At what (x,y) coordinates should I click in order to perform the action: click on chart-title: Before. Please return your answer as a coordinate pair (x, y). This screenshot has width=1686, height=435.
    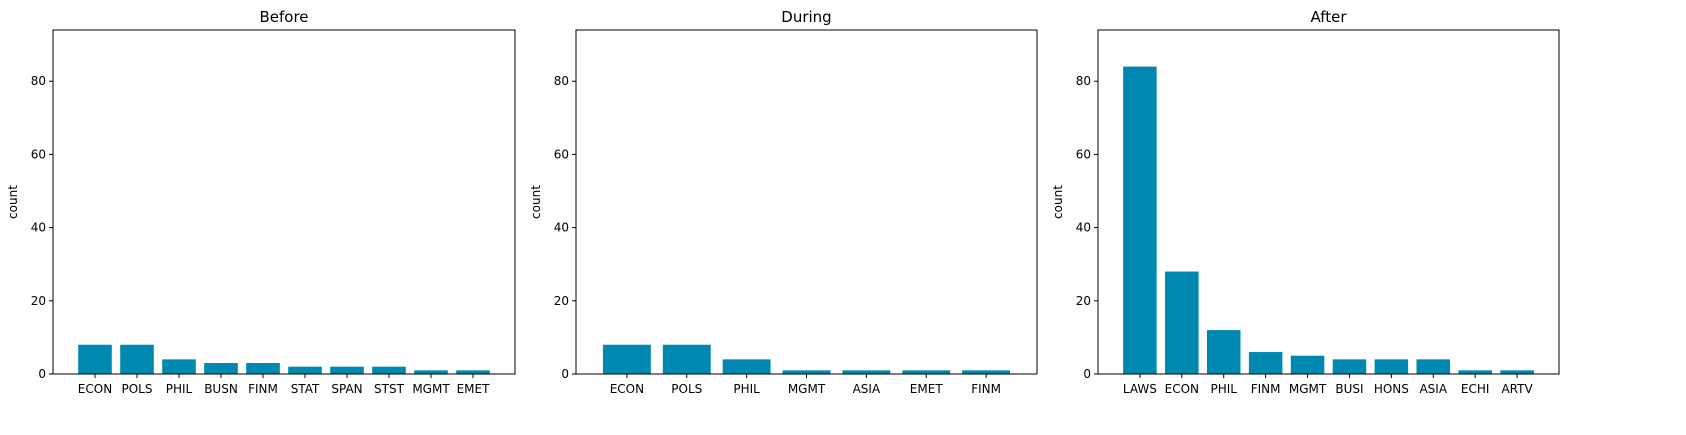
    Looking at the image, I should click on (283, 17).